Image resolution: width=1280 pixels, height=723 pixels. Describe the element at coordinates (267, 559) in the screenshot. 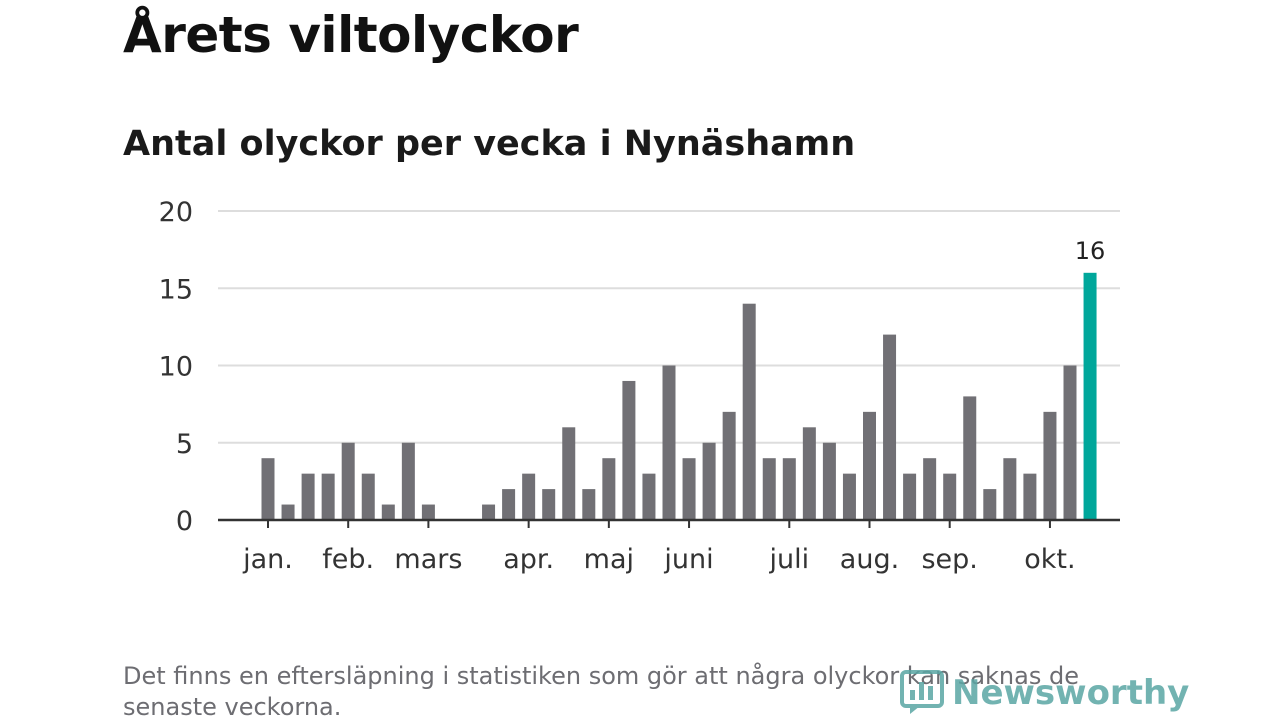

I see `x-tick-label: jan.` at that location.